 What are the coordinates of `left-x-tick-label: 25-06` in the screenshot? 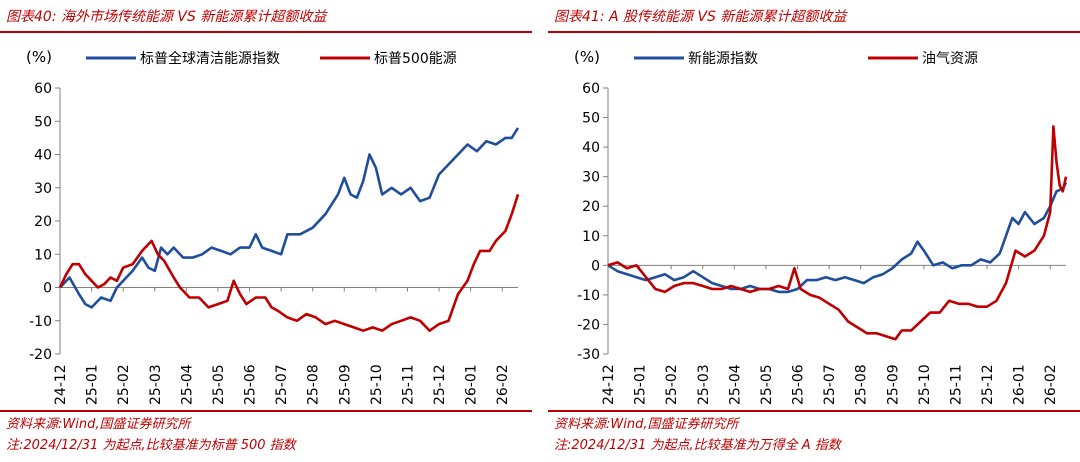 It's located at (251, 384).